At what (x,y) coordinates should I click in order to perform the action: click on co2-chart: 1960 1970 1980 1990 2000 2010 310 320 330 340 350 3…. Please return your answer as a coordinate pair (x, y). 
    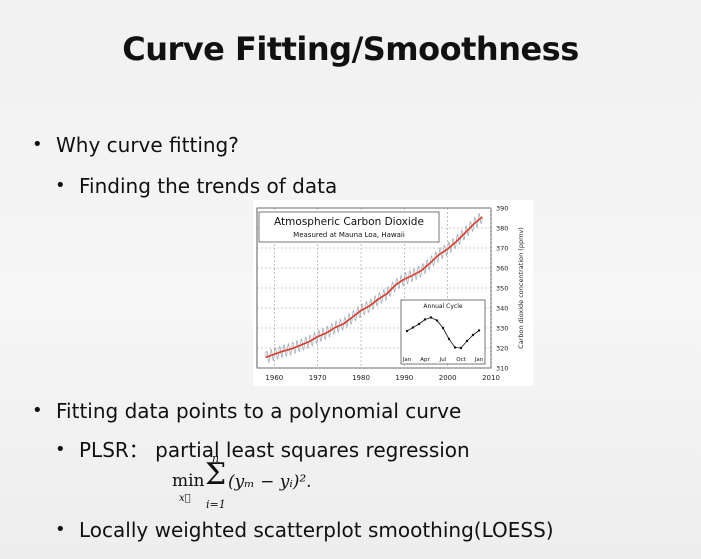
    Looking at the image, I should click on (393, 293).